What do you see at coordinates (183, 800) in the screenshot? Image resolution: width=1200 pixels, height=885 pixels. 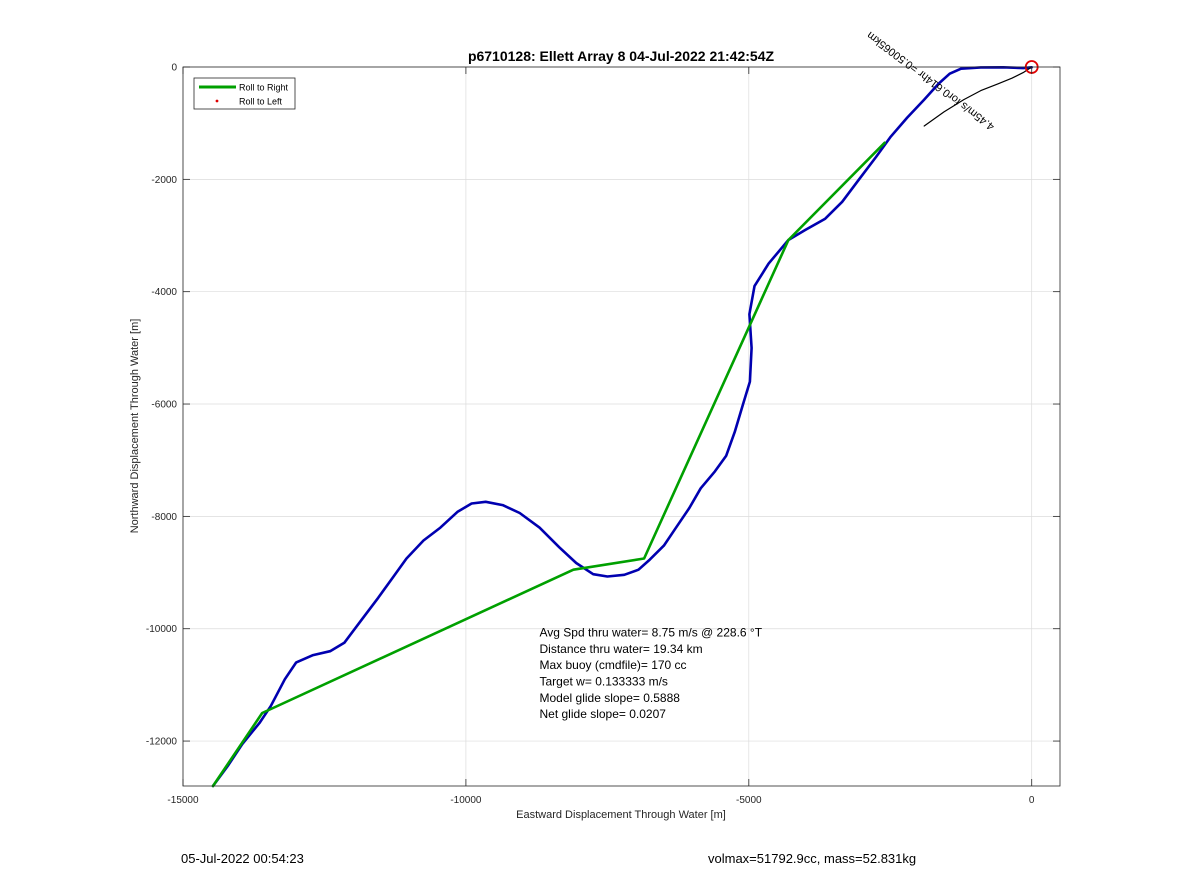 I see `x-tick-label: -15000` at bounding box center [183, 800].